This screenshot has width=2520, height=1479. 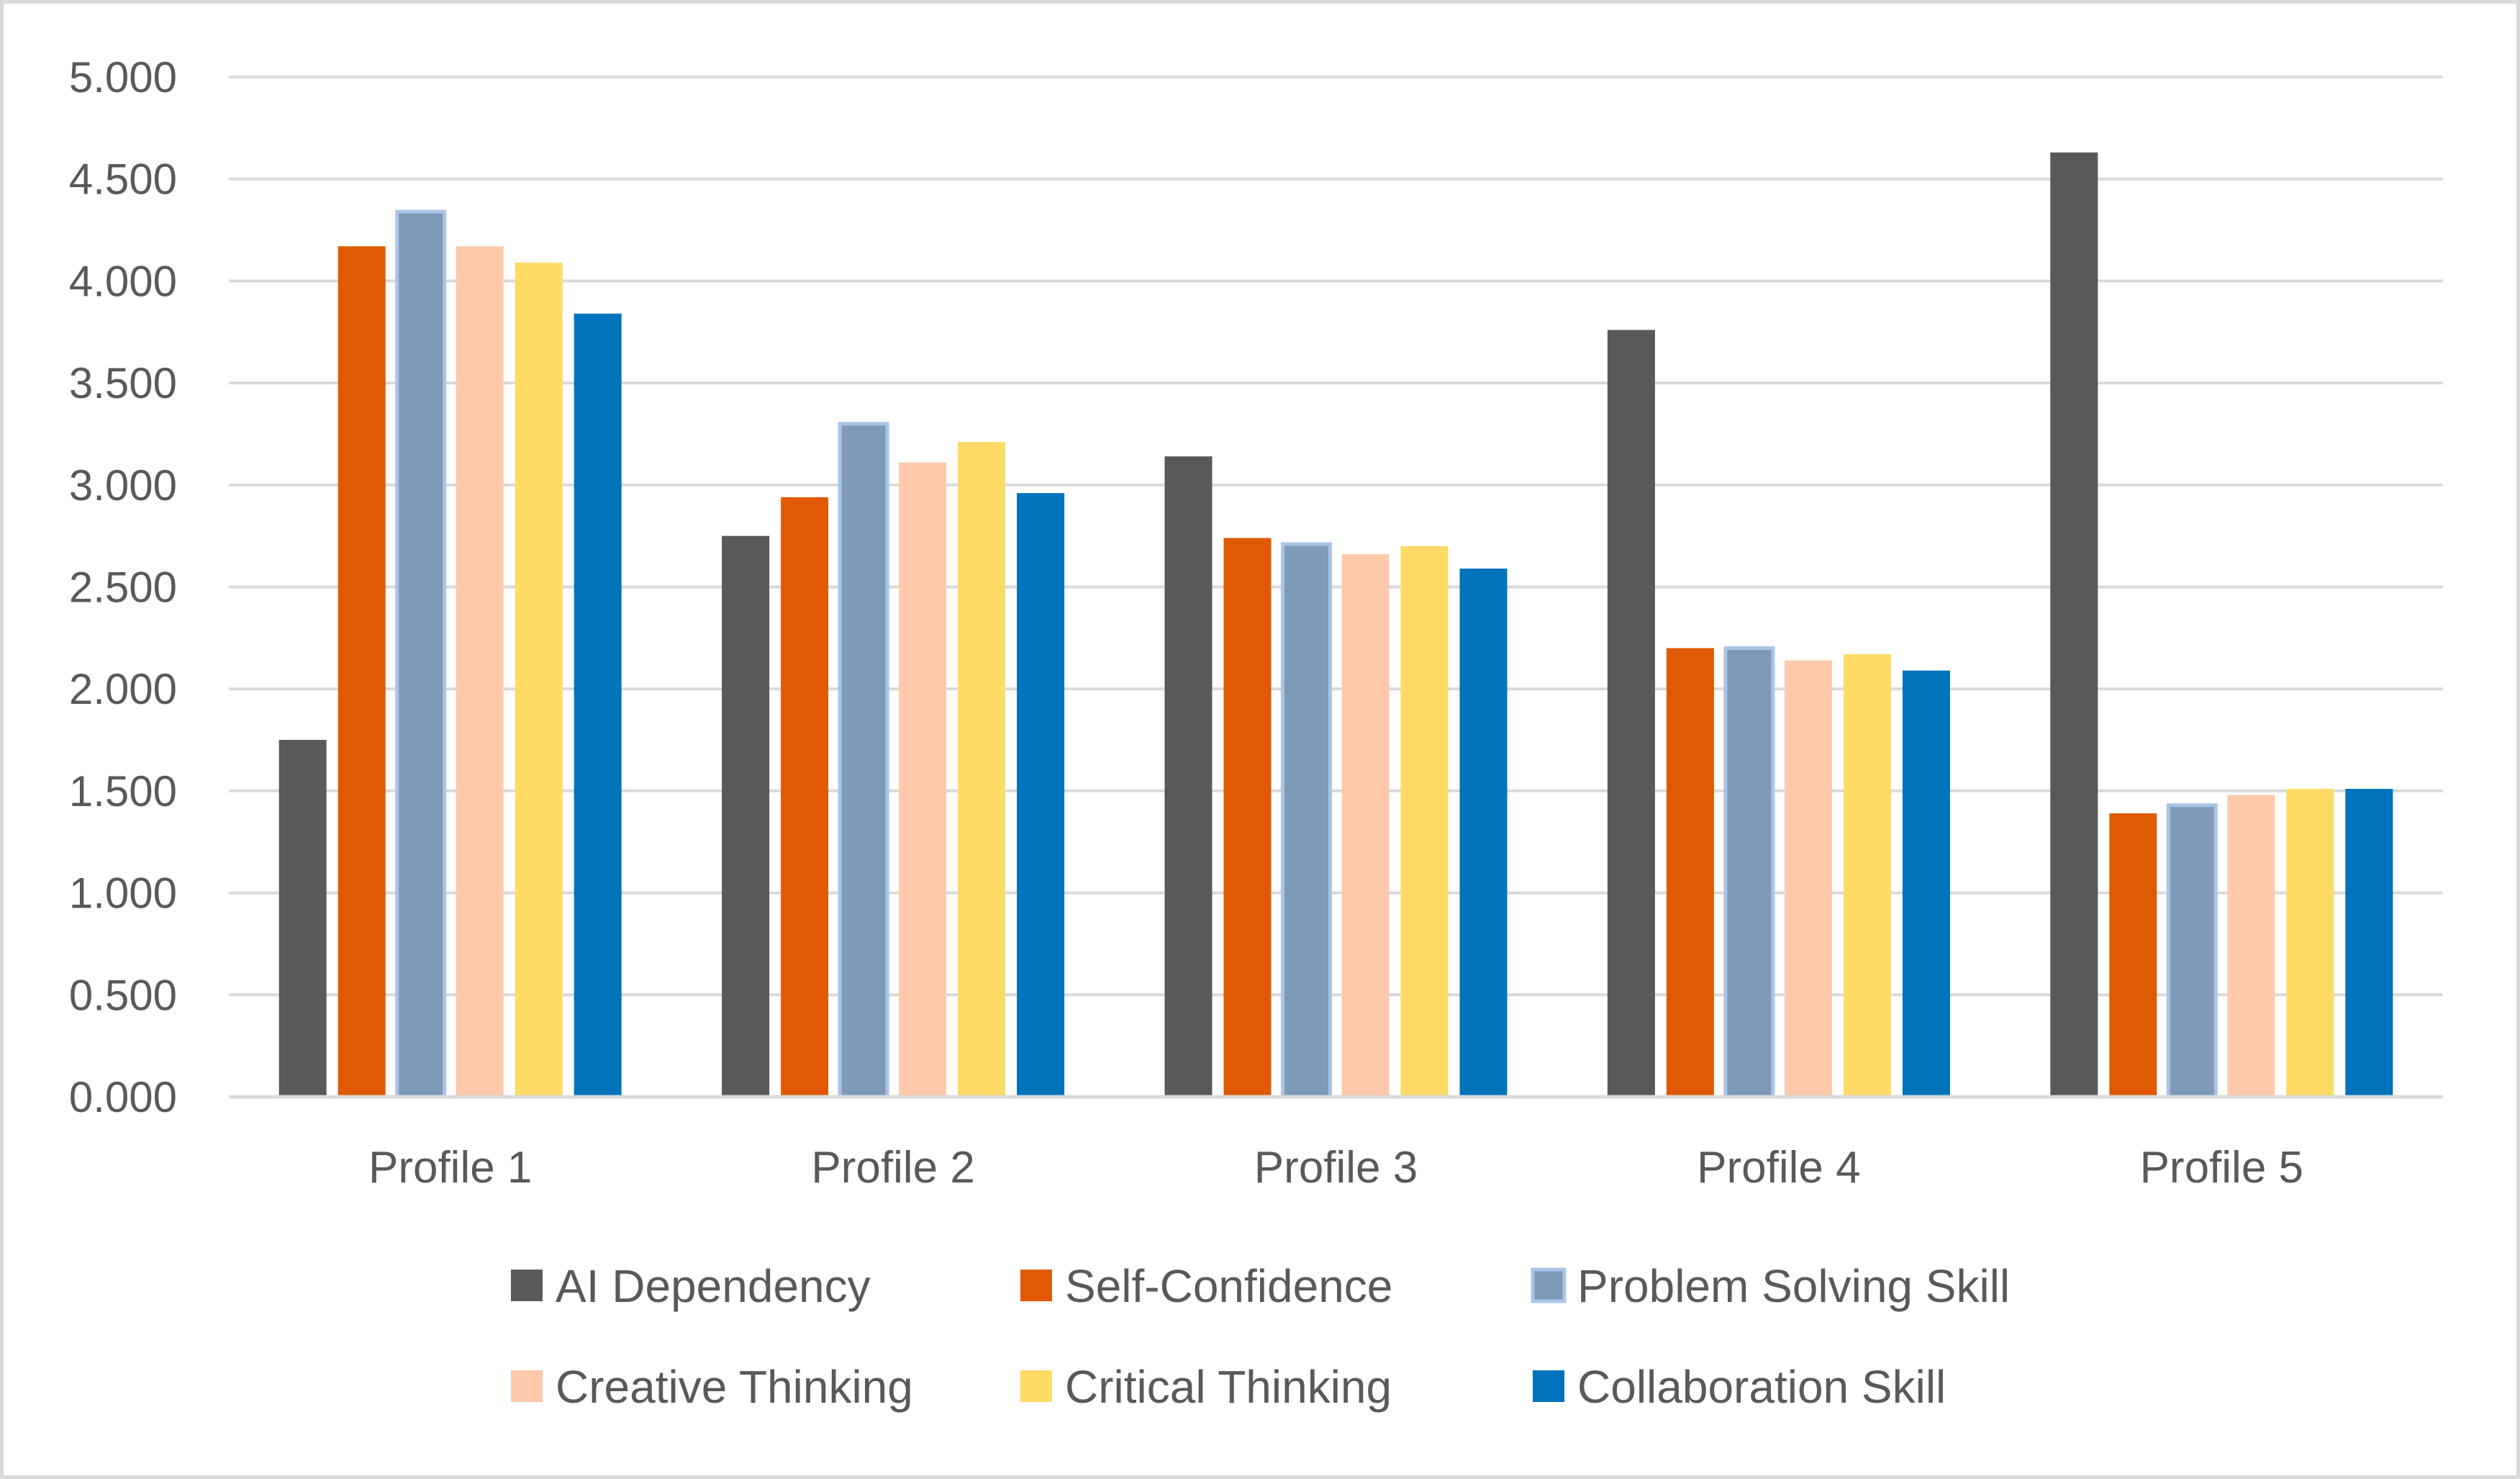 What do you see at coordinates (1336, 1168) in the screenshot?
I see `x-tick-label: Profile 3` at bounding box center [1336, 1168].